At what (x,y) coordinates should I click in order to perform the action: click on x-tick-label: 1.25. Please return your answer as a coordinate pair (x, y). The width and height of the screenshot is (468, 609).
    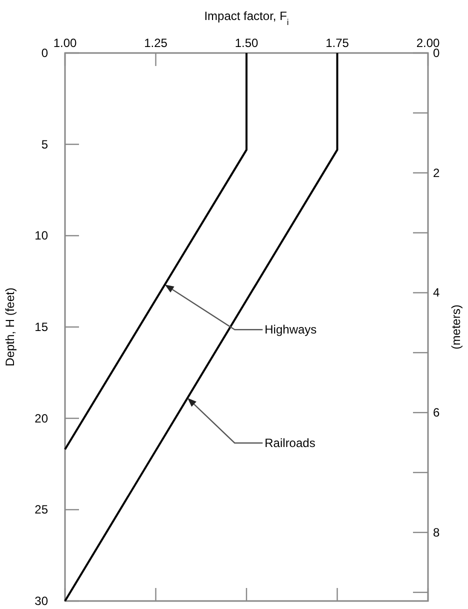
    Looking at the image, I should click on (156, 43).